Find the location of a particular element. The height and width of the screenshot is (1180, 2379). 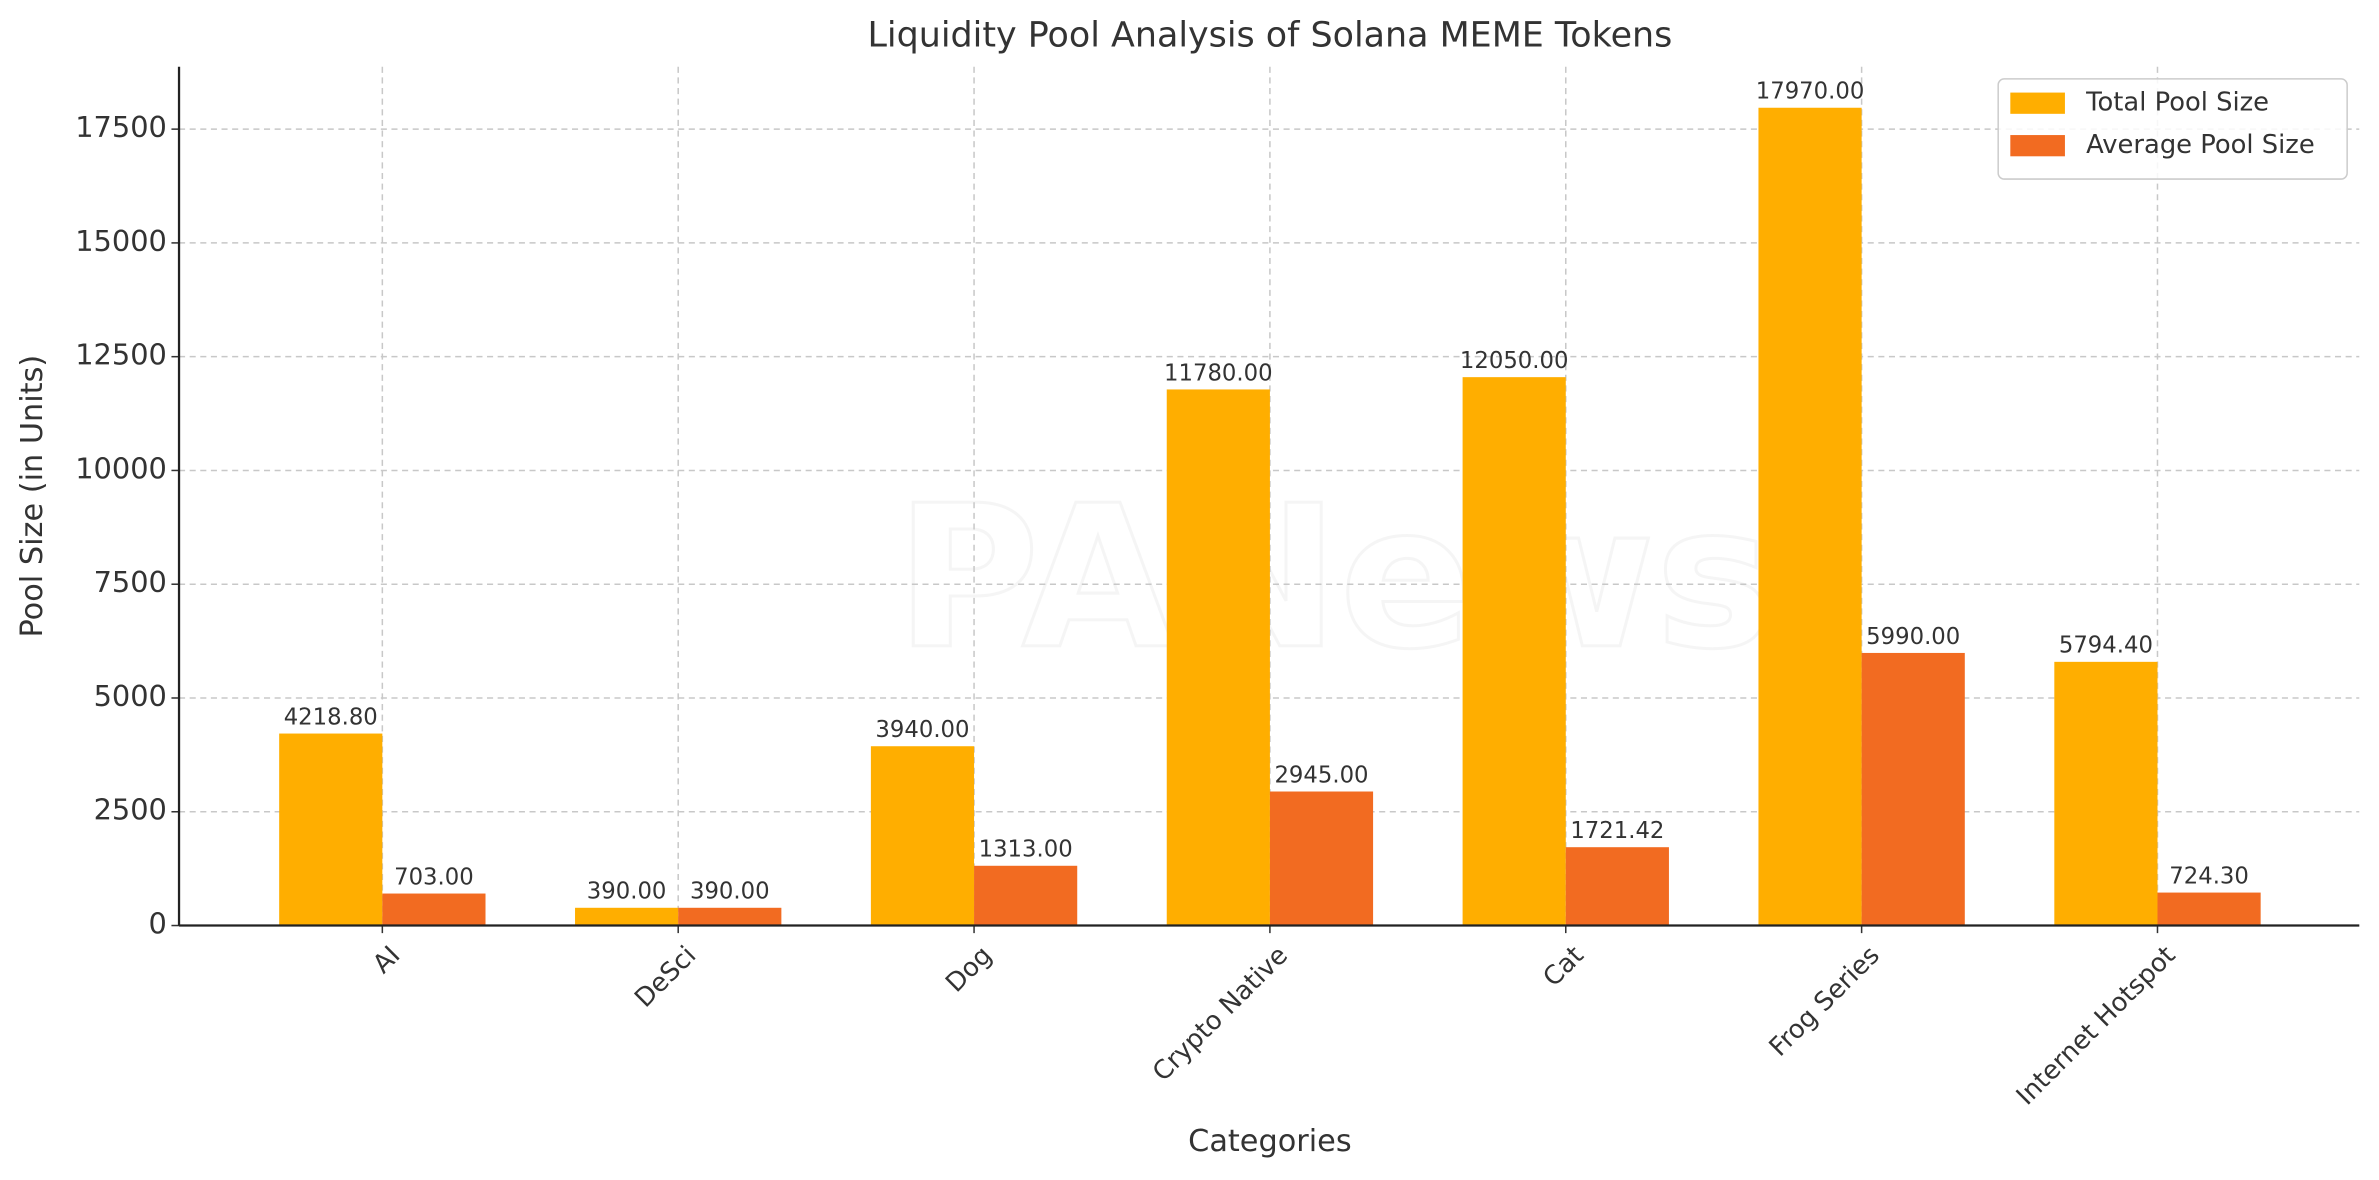

legend-label: Total Pool Size is located at coordinates (2177, 103).